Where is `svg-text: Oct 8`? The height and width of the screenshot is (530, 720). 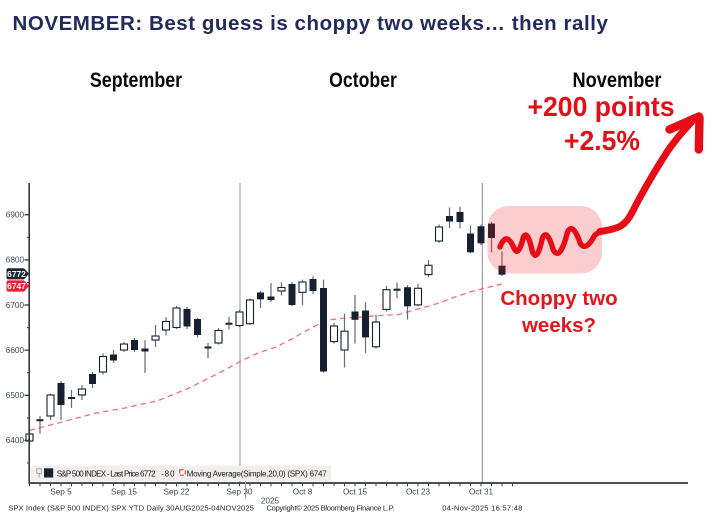 svg-text: Oct 8 is located at coordinates (303, 492).